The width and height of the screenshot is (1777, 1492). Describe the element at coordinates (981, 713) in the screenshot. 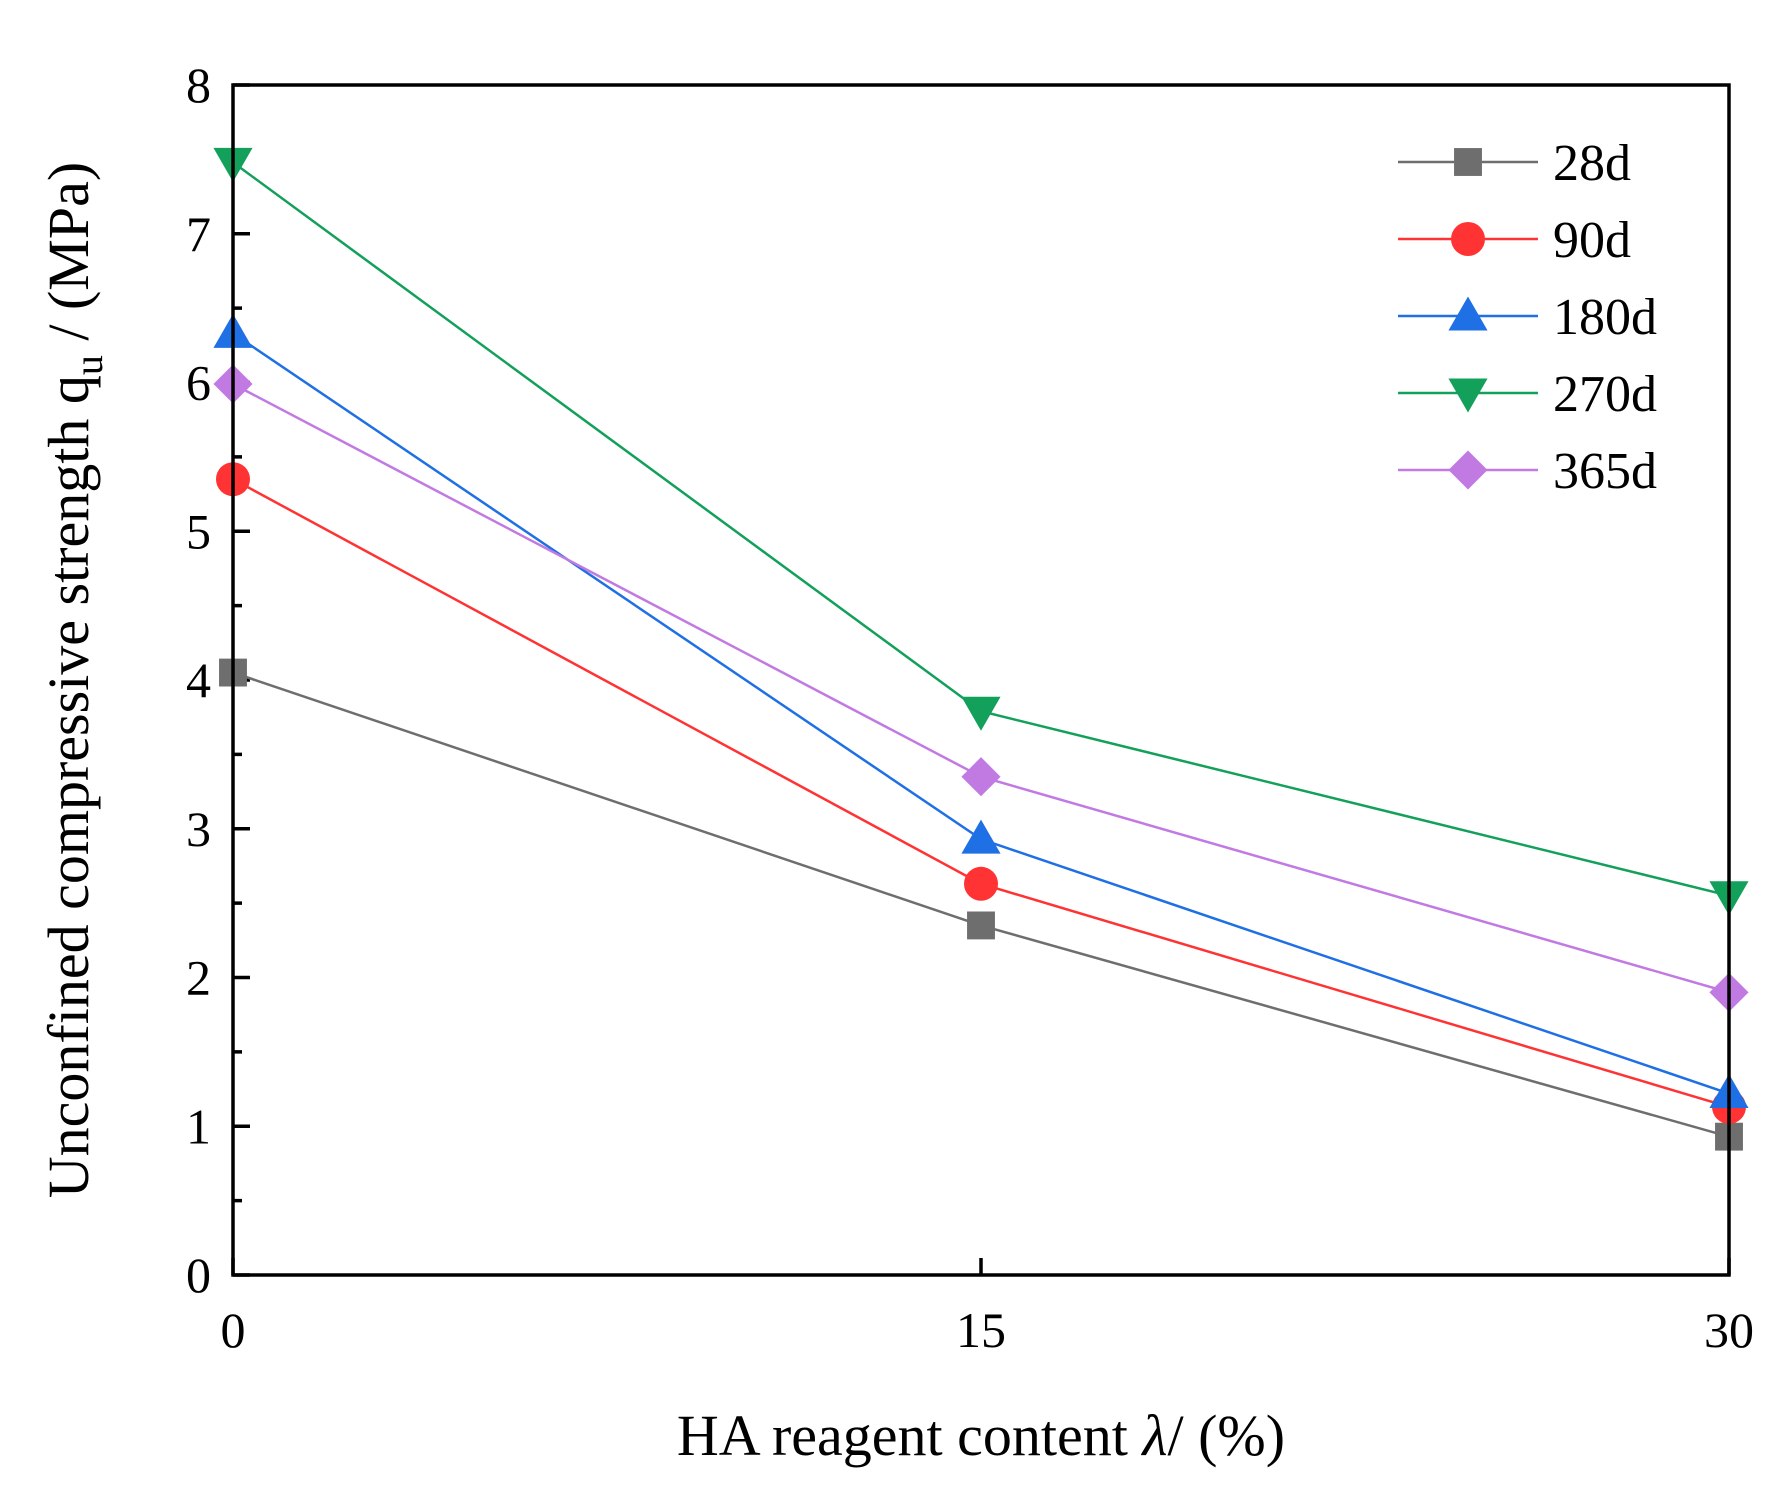

I see `data-point-270d` at that location.